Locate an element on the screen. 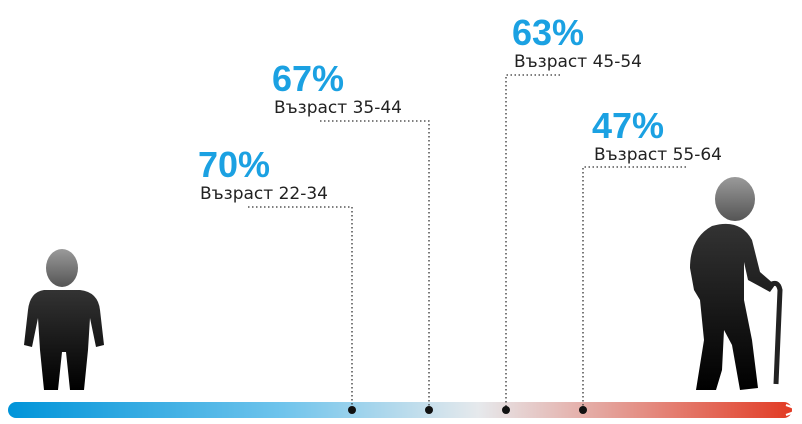  percent: 47% is located at coordinates (628, 125).